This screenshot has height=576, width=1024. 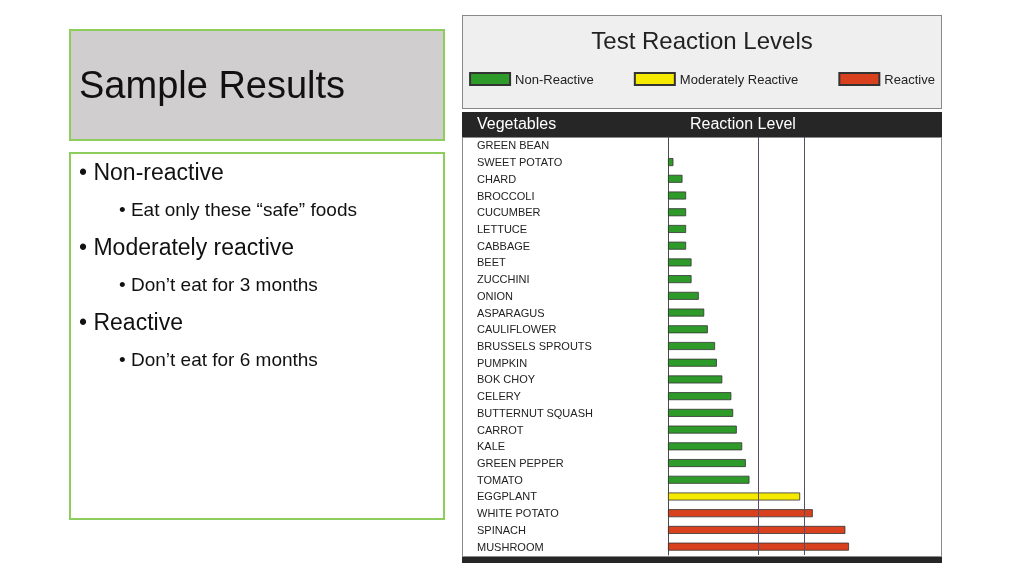 What do you see at coordinates (743, 124) in the screenshot?
I see `x-axis-title: Reaction Level` at bounding box center [743, 124].